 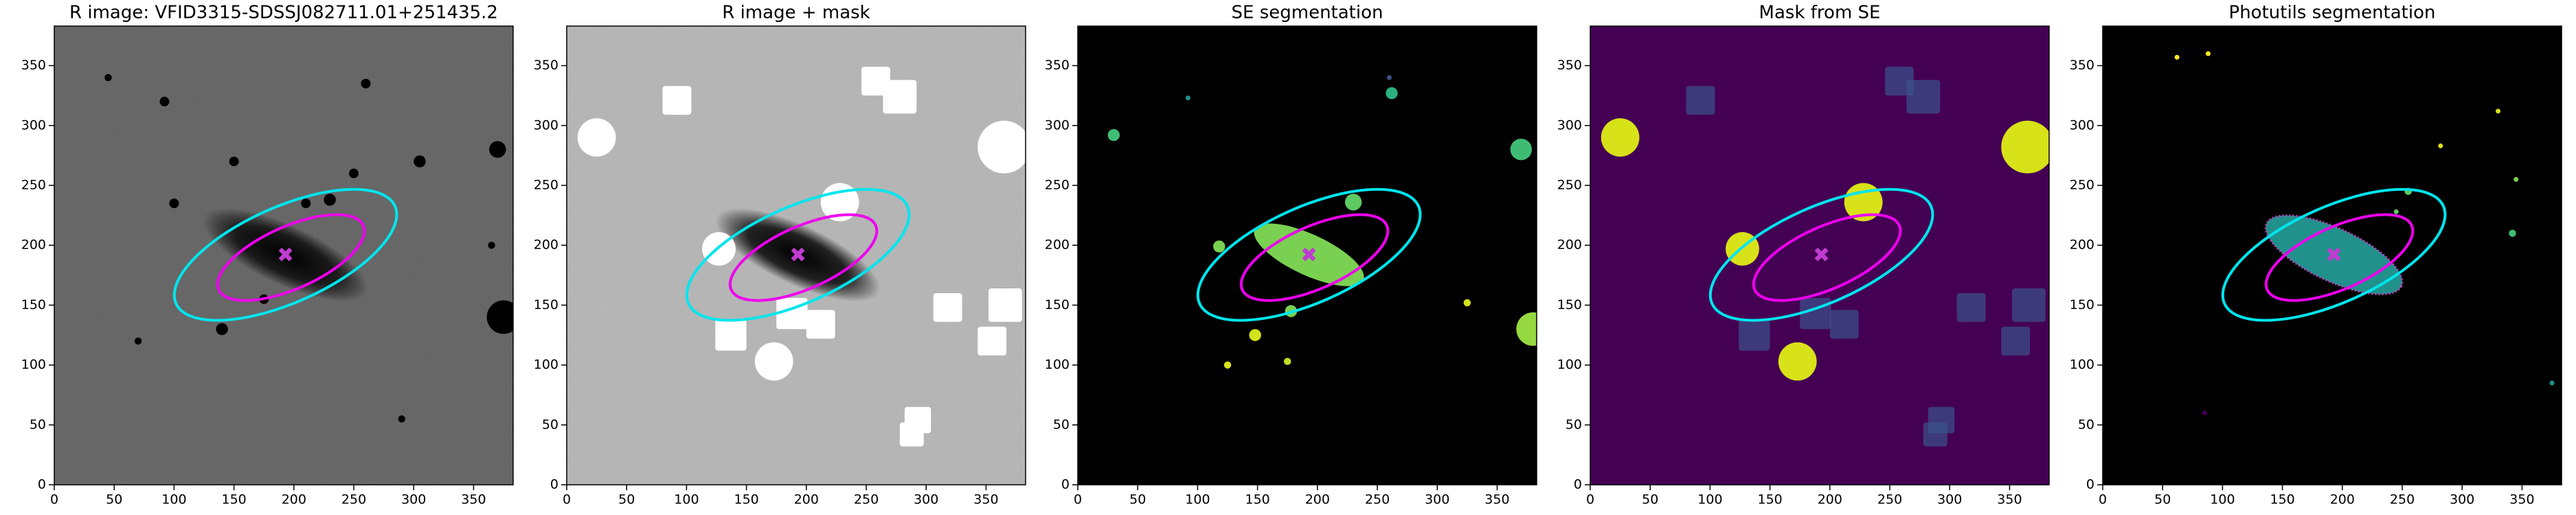 I want to click on panel-title: SE segmentation, so click(x=1307, y=13).